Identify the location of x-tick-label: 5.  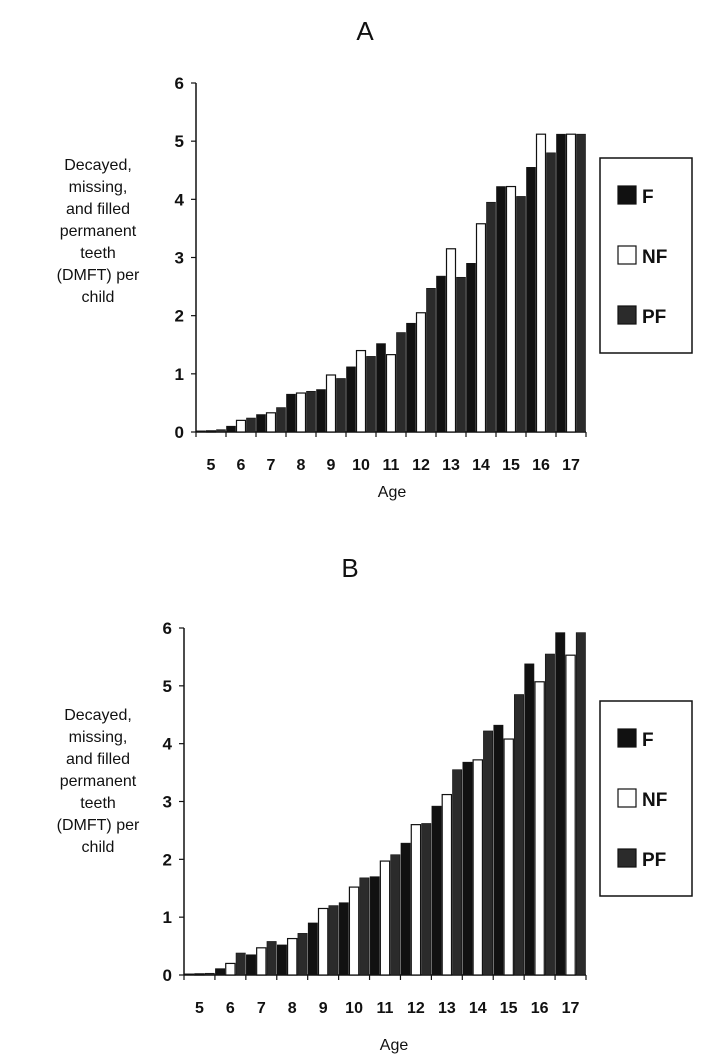
(199, 1008).